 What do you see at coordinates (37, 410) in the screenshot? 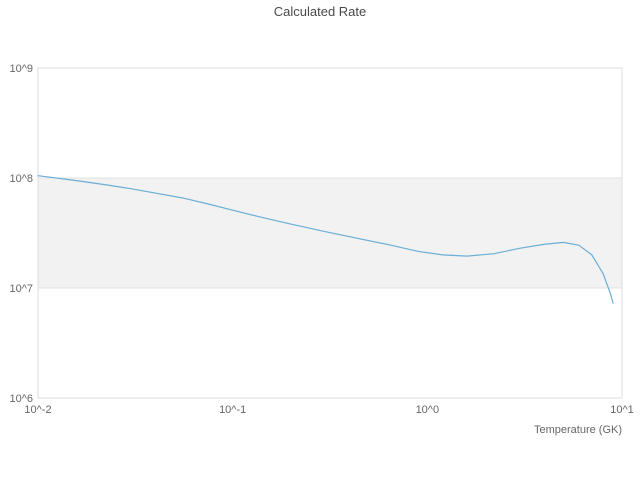
I see `x-tick-label: 10^-2` at bounding box center [37, 410].